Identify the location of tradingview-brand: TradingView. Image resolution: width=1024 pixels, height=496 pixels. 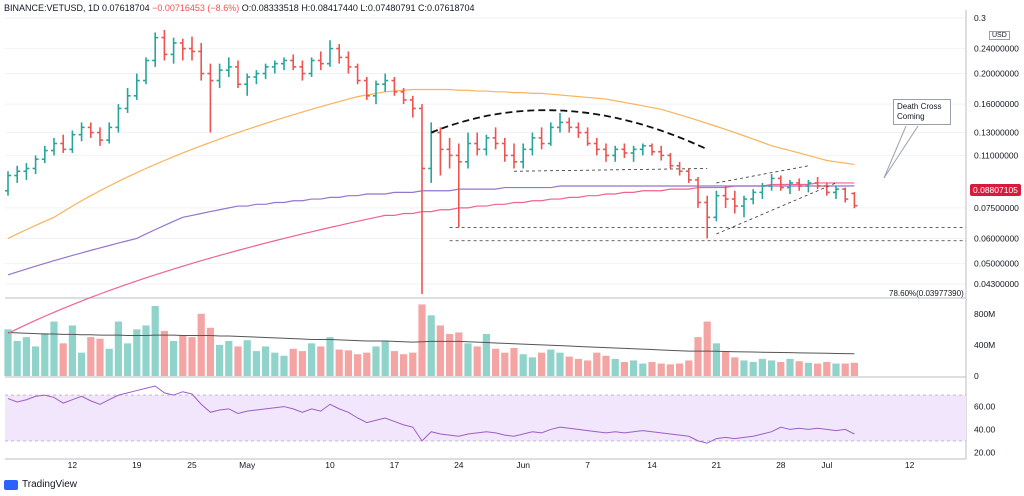
(40, 484).